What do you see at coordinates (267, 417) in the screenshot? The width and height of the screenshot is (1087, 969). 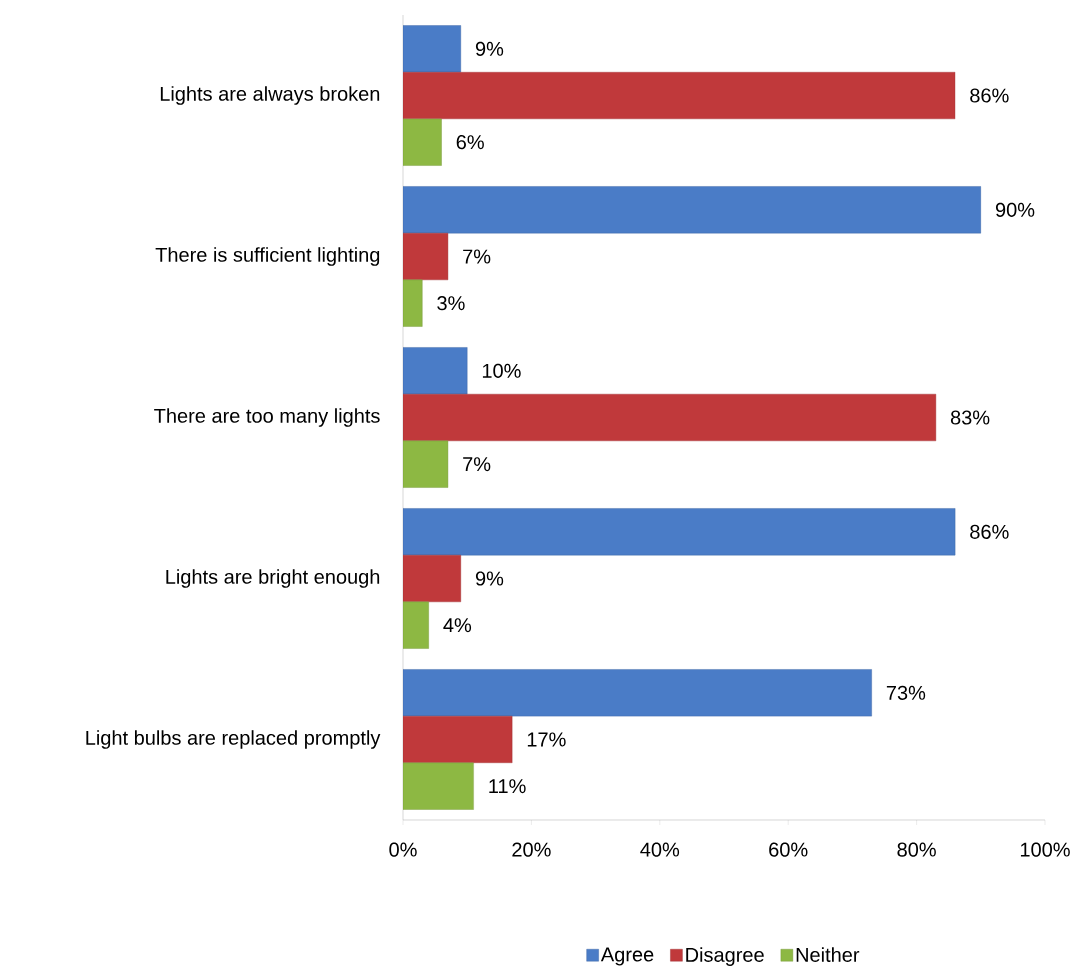 I see `y-tick-label: There are too many lights` at bounding box center [267, 417].